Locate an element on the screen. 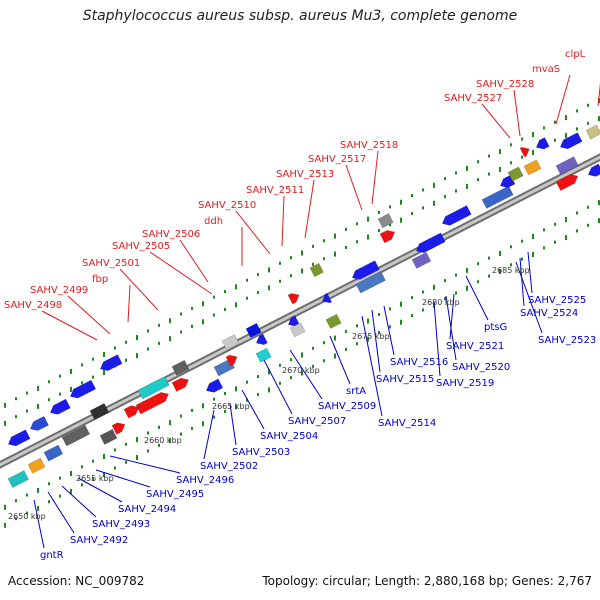 This screenshot has height=600, width=600. gene-label-forward: SAHV_2505 is located at coordinates (141, 246).